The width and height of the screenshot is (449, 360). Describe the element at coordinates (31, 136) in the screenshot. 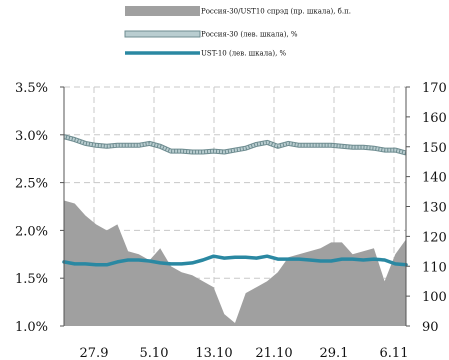

I see `y-left-tick-label: 3.0%` at that location.